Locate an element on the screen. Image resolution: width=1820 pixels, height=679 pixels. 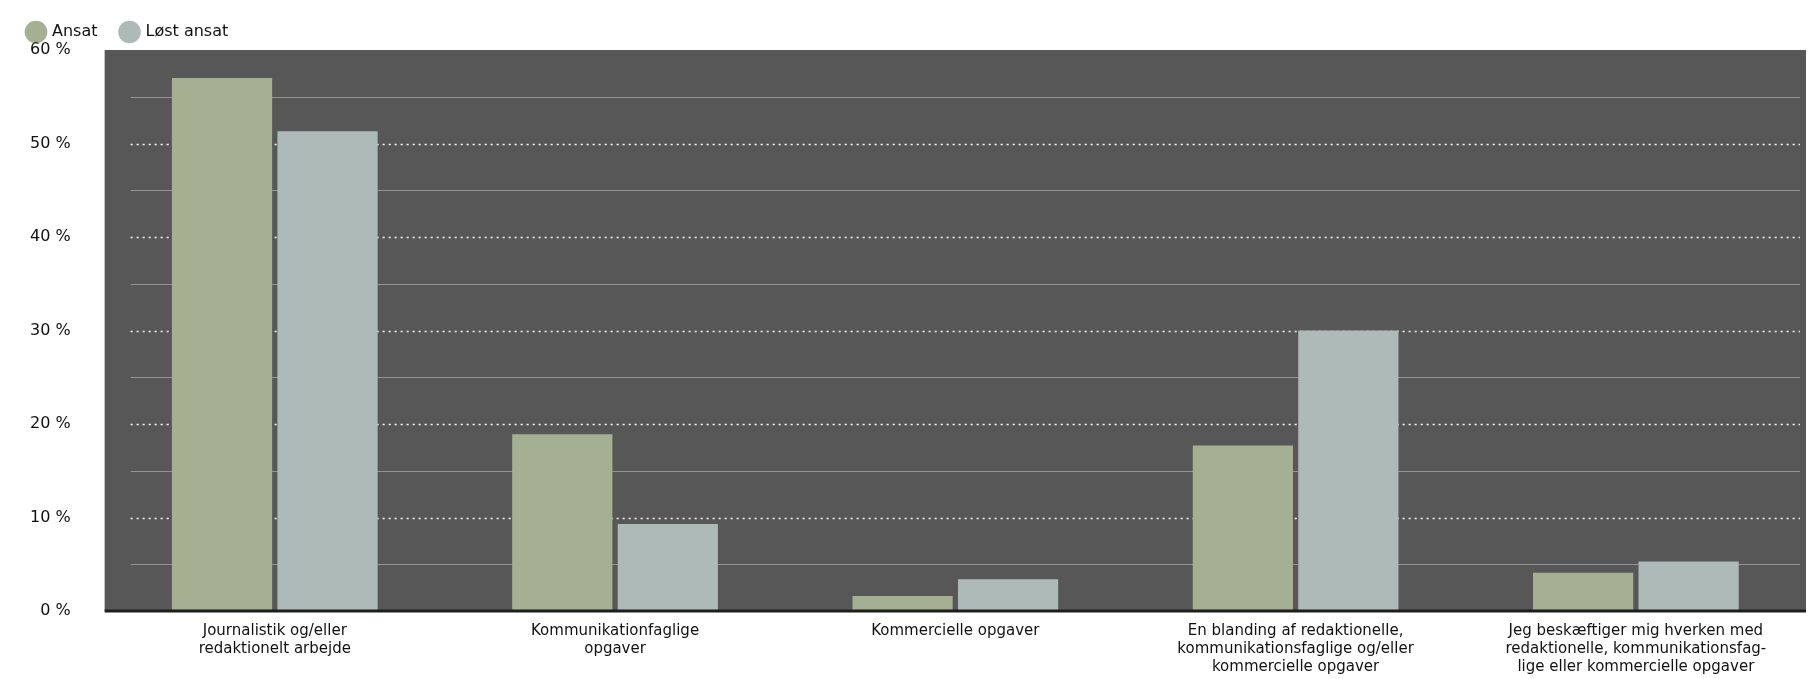
x-tick-label: Kommercielle opgaver is located at coordinates (956, 629).